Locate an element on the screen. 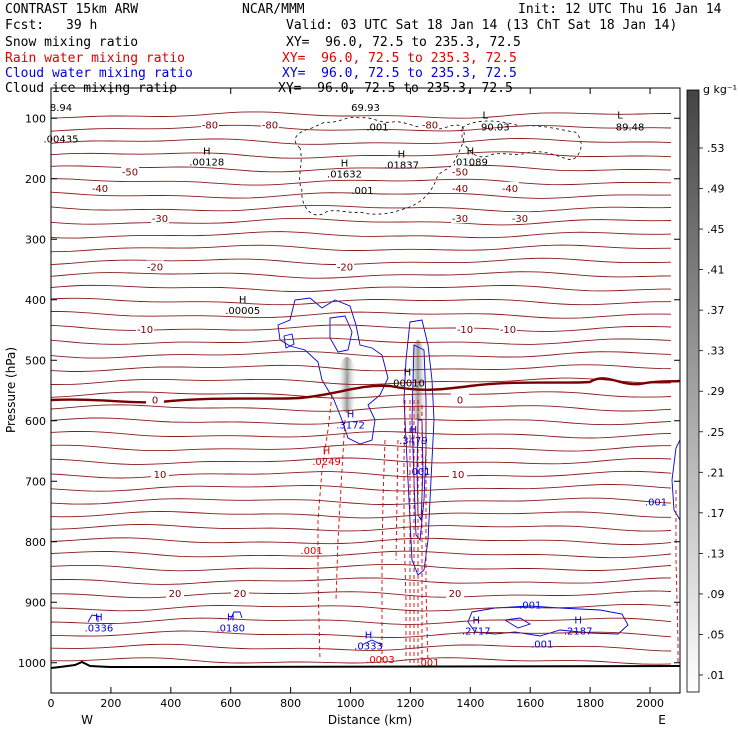  y-tick-label: 900 is located at coordinates (35, 602).